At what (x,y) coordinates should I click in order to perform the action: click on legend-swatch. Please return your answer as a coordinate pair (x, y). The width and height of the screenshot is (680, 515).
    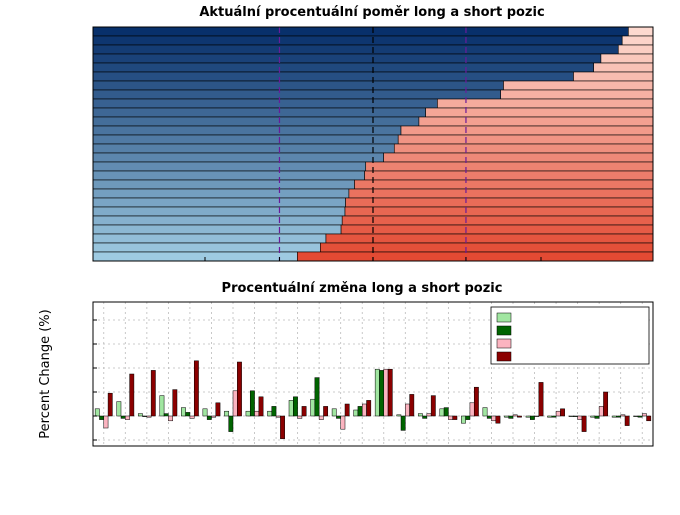
    Looking at the image, I should click on (504, 317).